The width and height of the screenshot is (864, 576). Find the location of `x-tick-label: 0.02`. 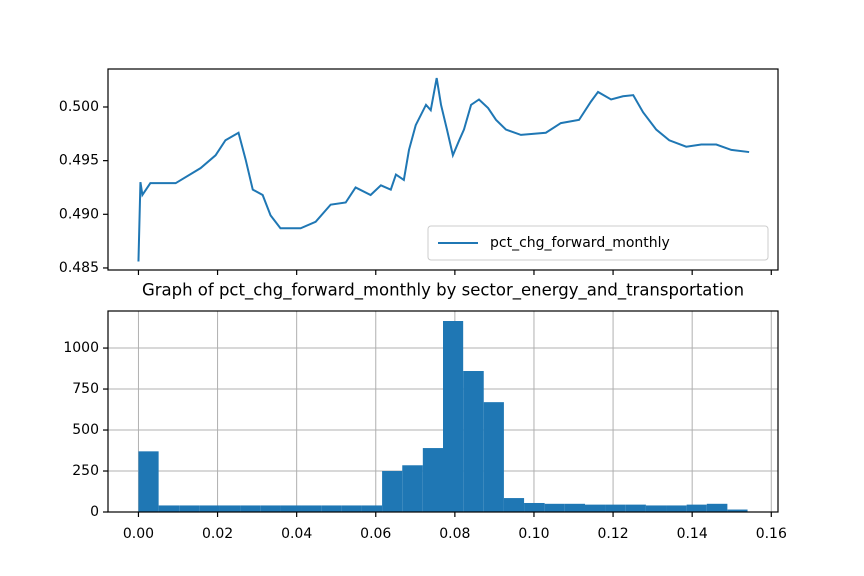

x-tick-label: 0.02 is located at coordinates (217, 534).